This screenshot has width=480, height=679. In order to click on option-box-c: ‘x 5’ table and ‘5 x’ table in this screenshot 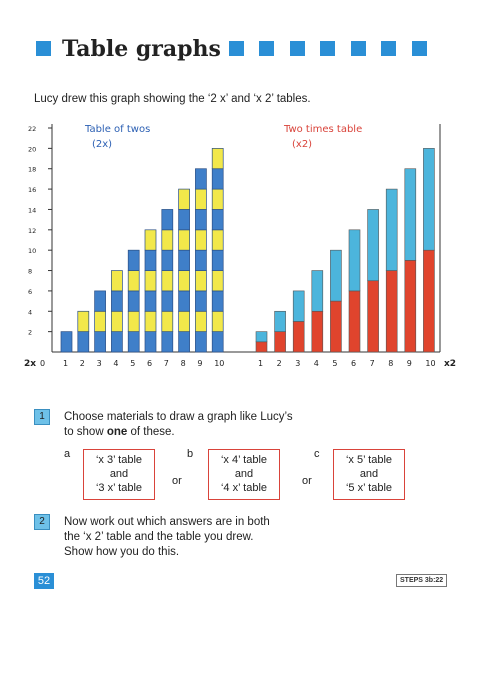, I will do `click(369, 474)`.